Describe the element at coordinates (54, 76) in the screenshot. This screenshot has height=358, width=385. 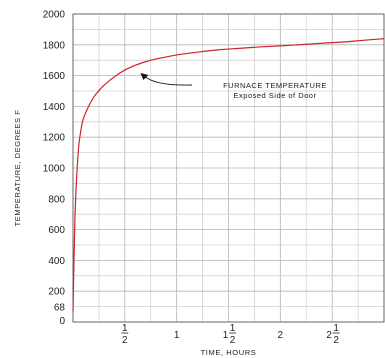
I see `y-tick-label: 1600` at that location.